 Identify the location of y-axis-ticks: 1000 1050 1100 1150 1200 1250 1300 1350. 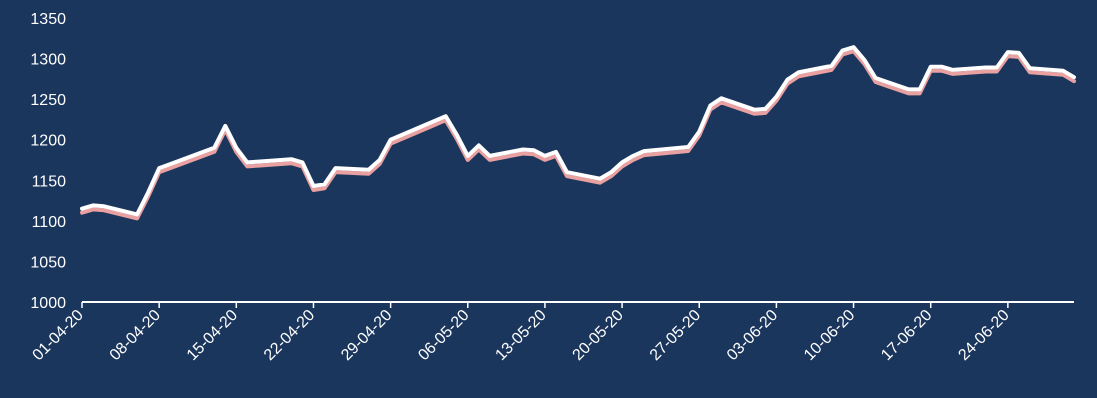
(48, 161).